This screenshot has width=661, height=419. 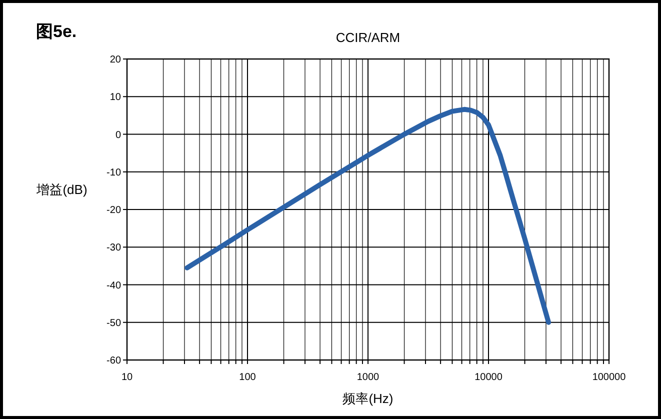 I want to click on y-tick-label: -50, so click(x=114, y=323).